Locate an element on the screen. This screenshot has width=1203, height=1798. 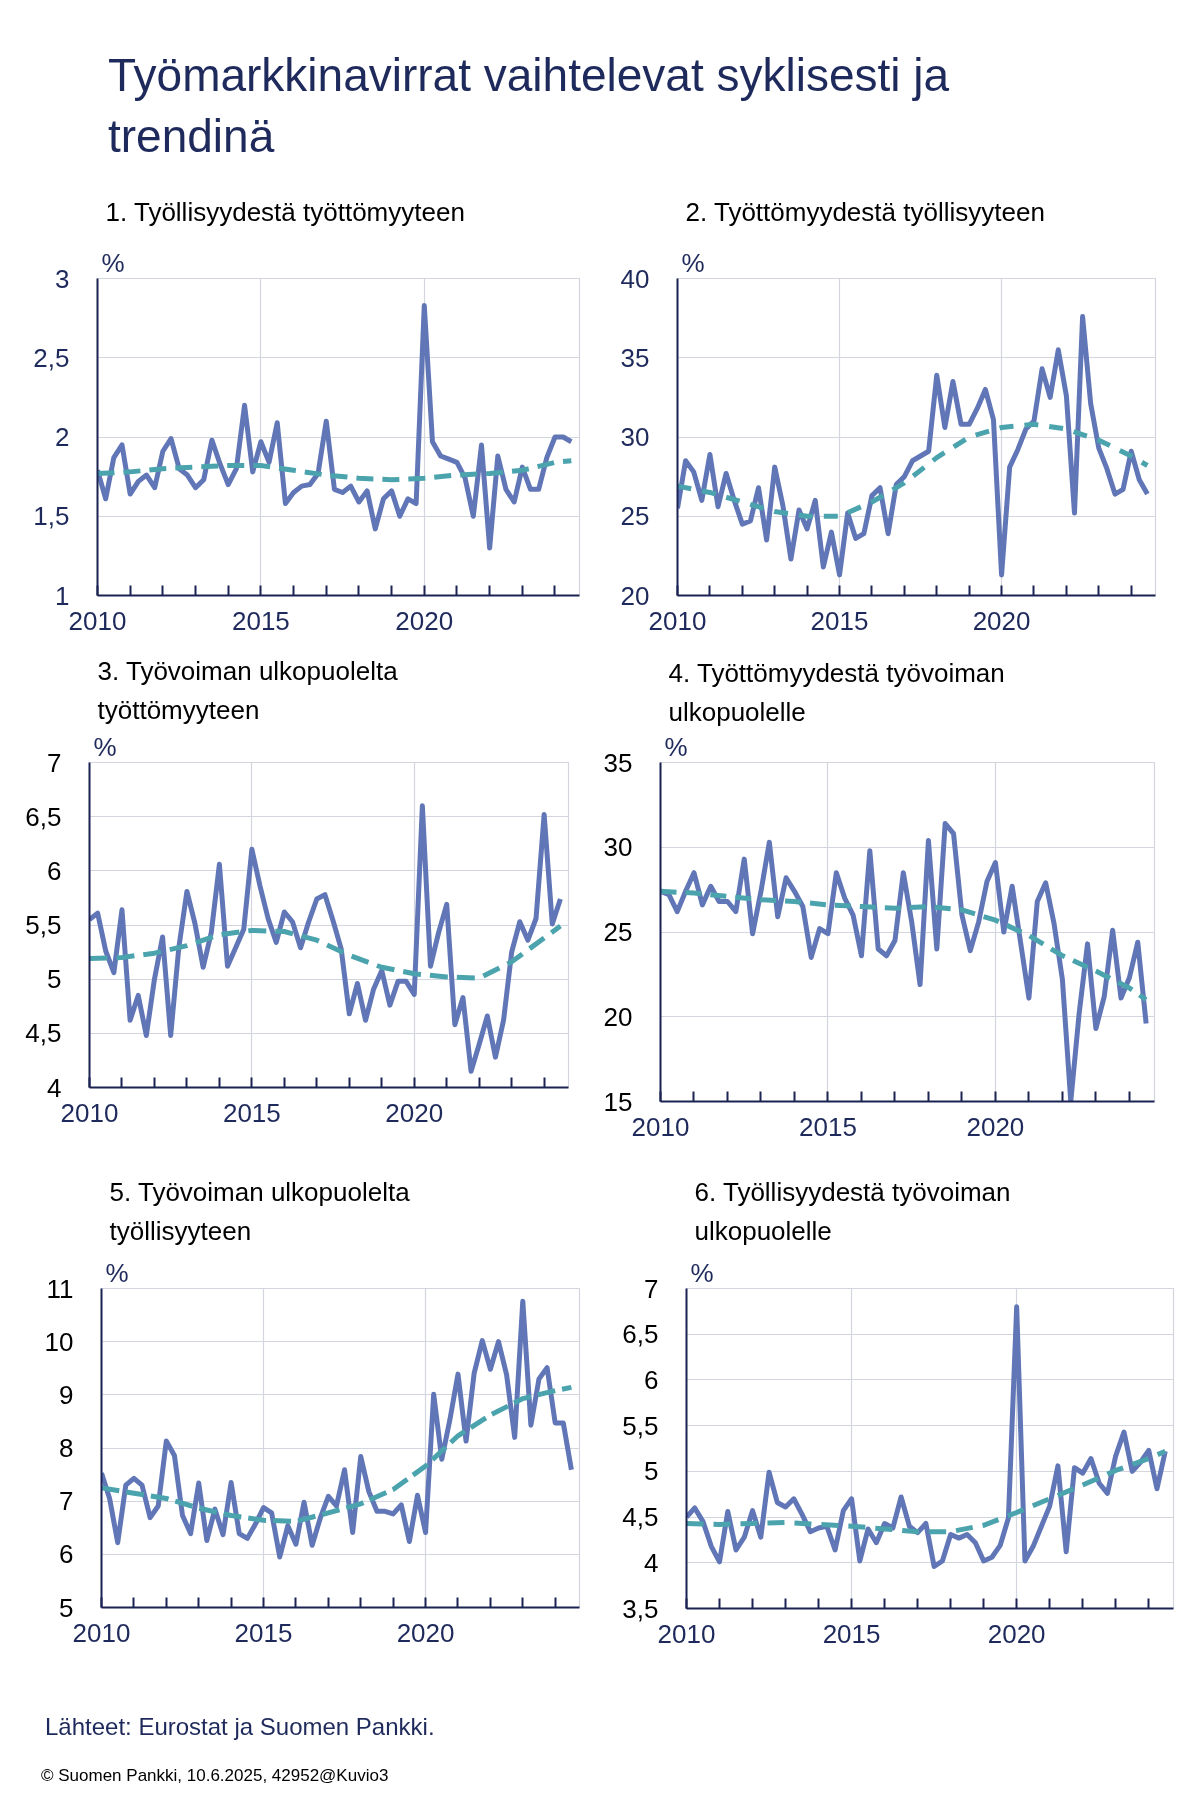
y-tick-label: 11 is located at coordinates (60, 1288).